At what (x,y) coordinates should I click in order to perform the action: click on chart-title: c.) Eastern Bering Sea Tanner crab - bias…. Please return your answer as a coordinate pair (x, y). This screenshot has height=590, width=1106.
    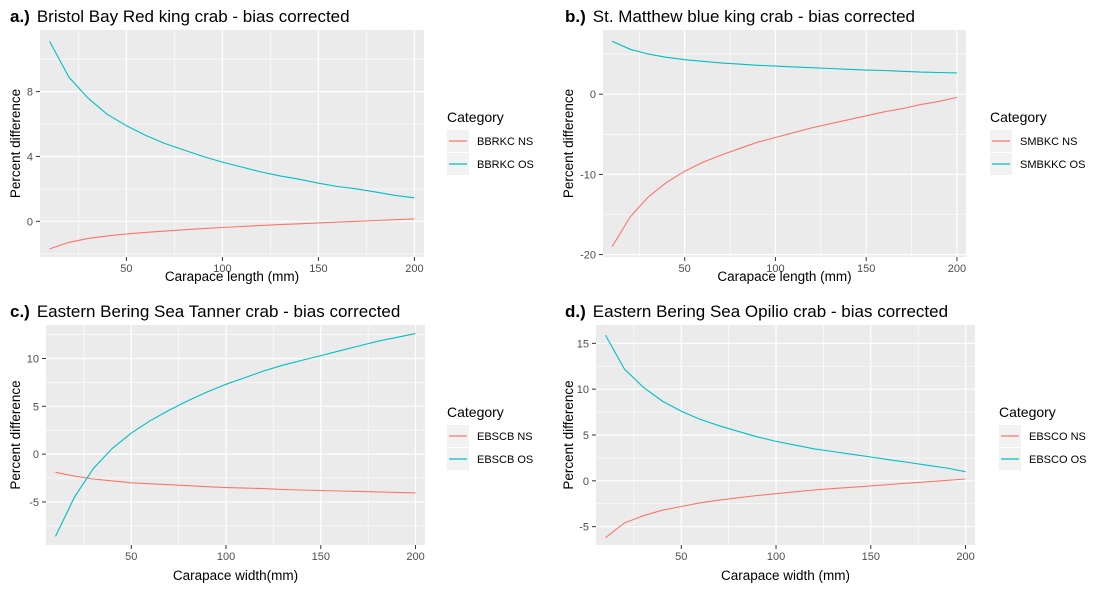
    Looking at the image, I should click on (205, 311).